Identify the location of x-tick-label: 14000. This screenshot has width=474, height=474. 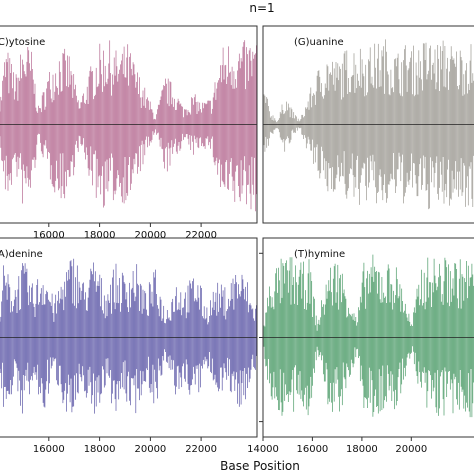
(263, 449).